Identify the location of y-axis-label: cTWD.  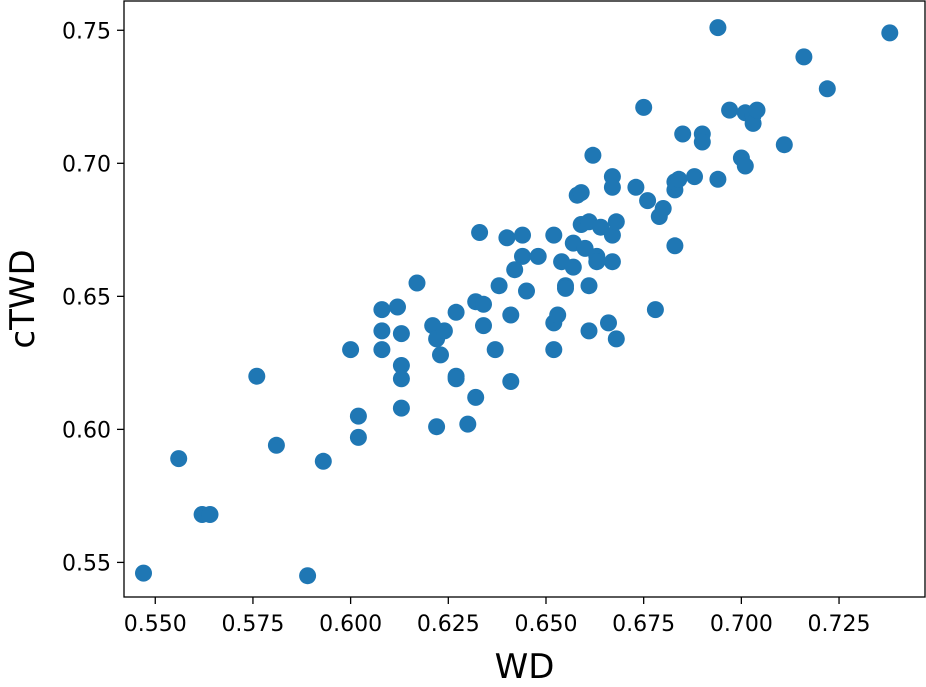
(23, 298).